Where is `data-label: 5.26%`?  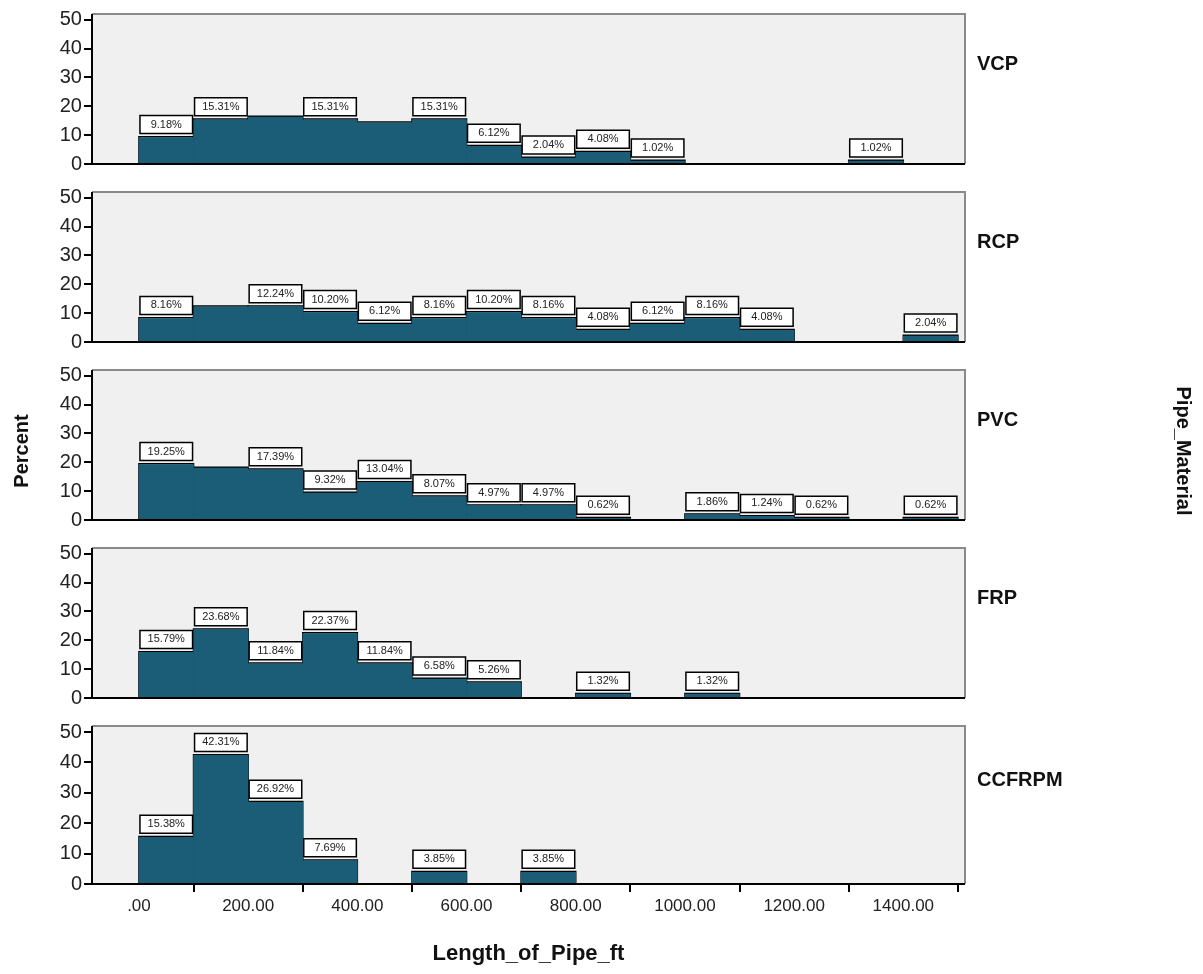
data-label: 5.26% is located at coordinates (494, 668).